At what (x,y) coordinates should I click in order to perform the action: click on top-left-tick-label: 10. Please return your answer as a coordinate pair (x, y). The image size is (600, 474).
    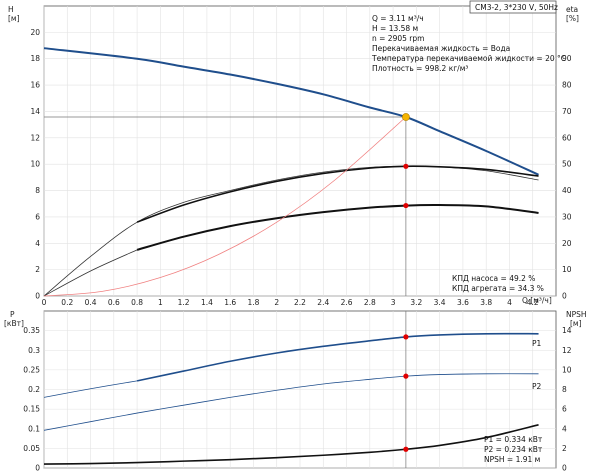
    Looking at the image, I should click on (35, 164).